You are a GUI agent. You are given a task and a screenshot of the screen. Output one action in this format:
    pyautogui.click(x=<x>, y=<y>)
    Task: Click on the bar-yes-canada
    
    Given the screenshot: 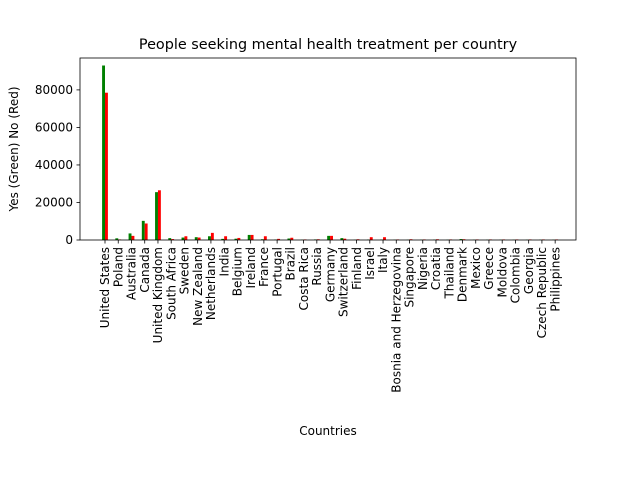 What is the action you would take?
    pyautogui.click(x=143, y=230)
    